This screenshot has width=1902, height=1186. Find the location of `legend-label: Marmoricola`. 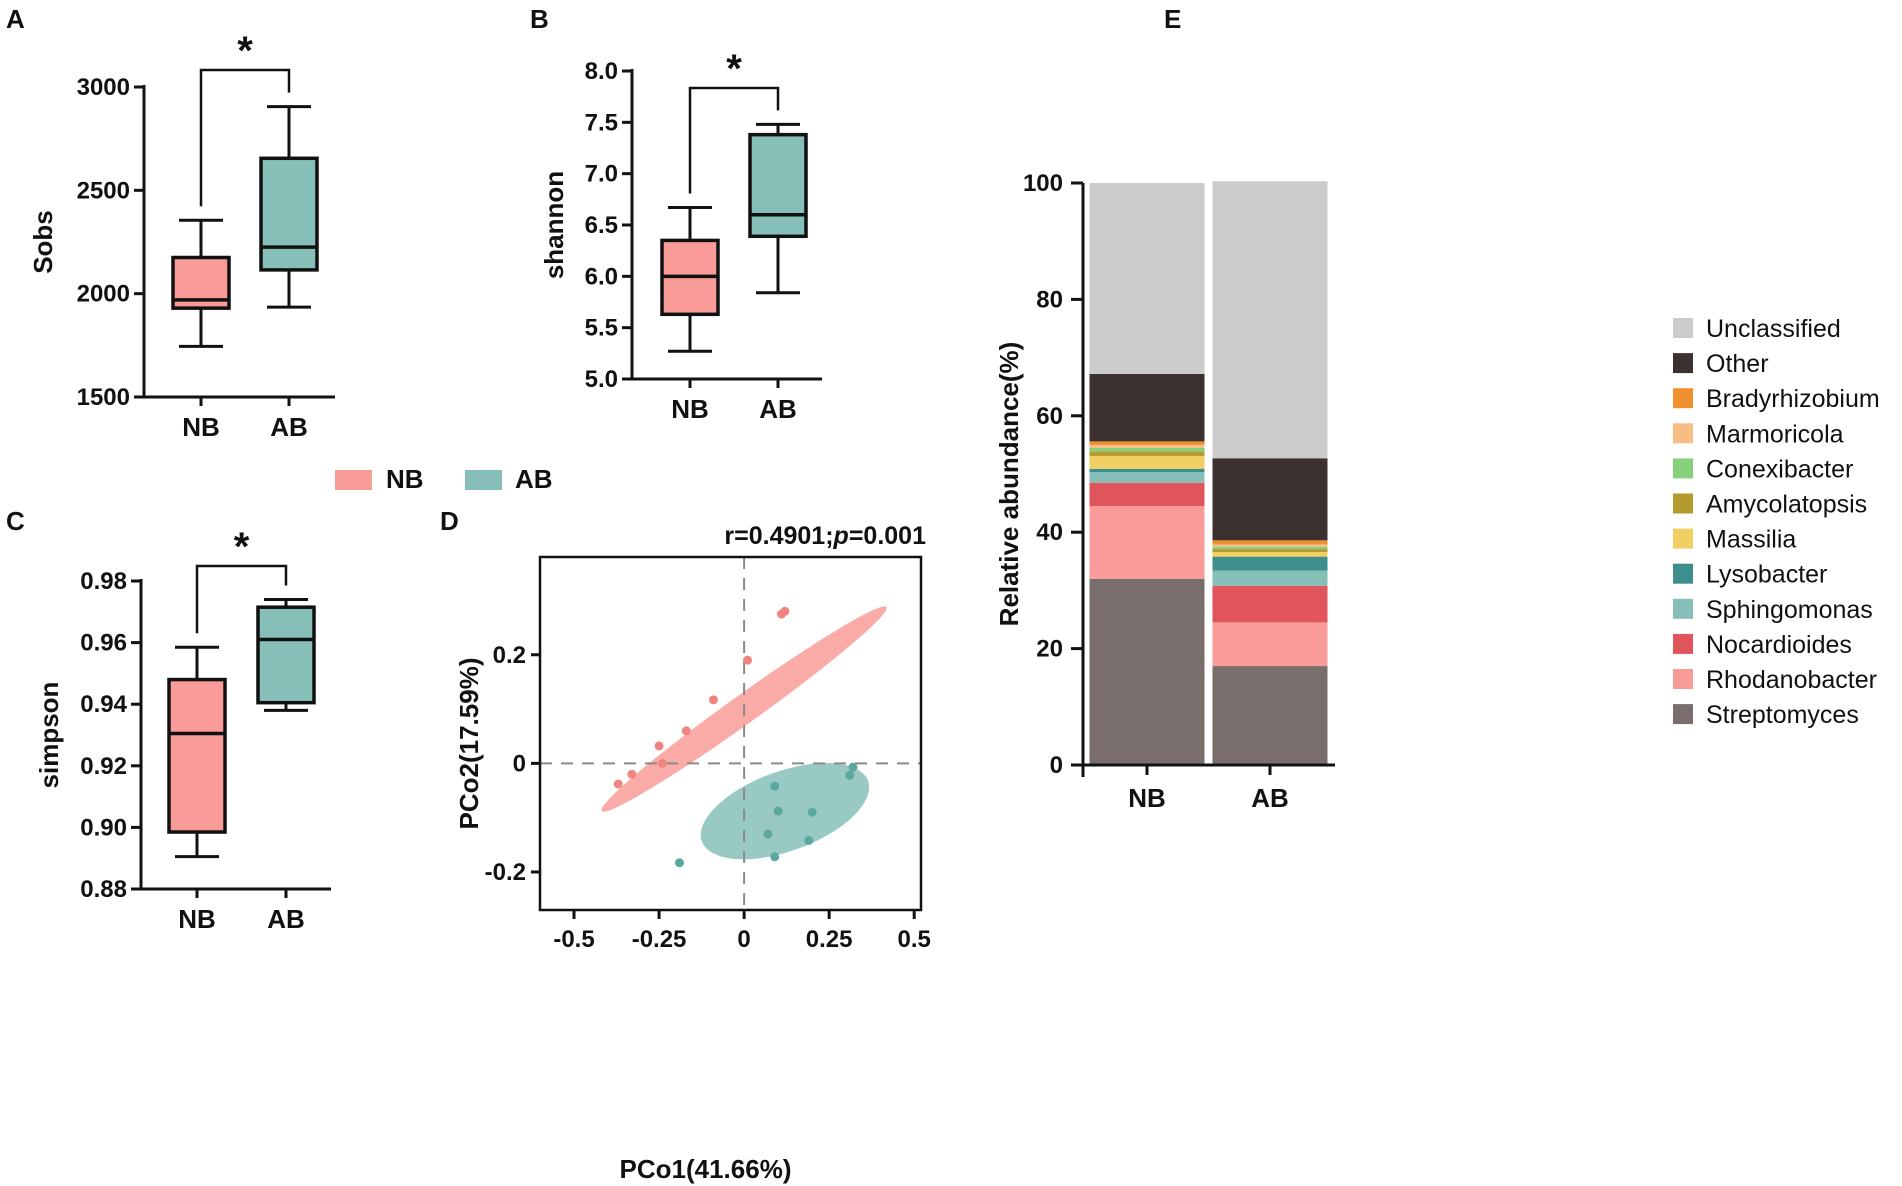

legend-label: Marmoricola is located at coordinates (1775, 434).